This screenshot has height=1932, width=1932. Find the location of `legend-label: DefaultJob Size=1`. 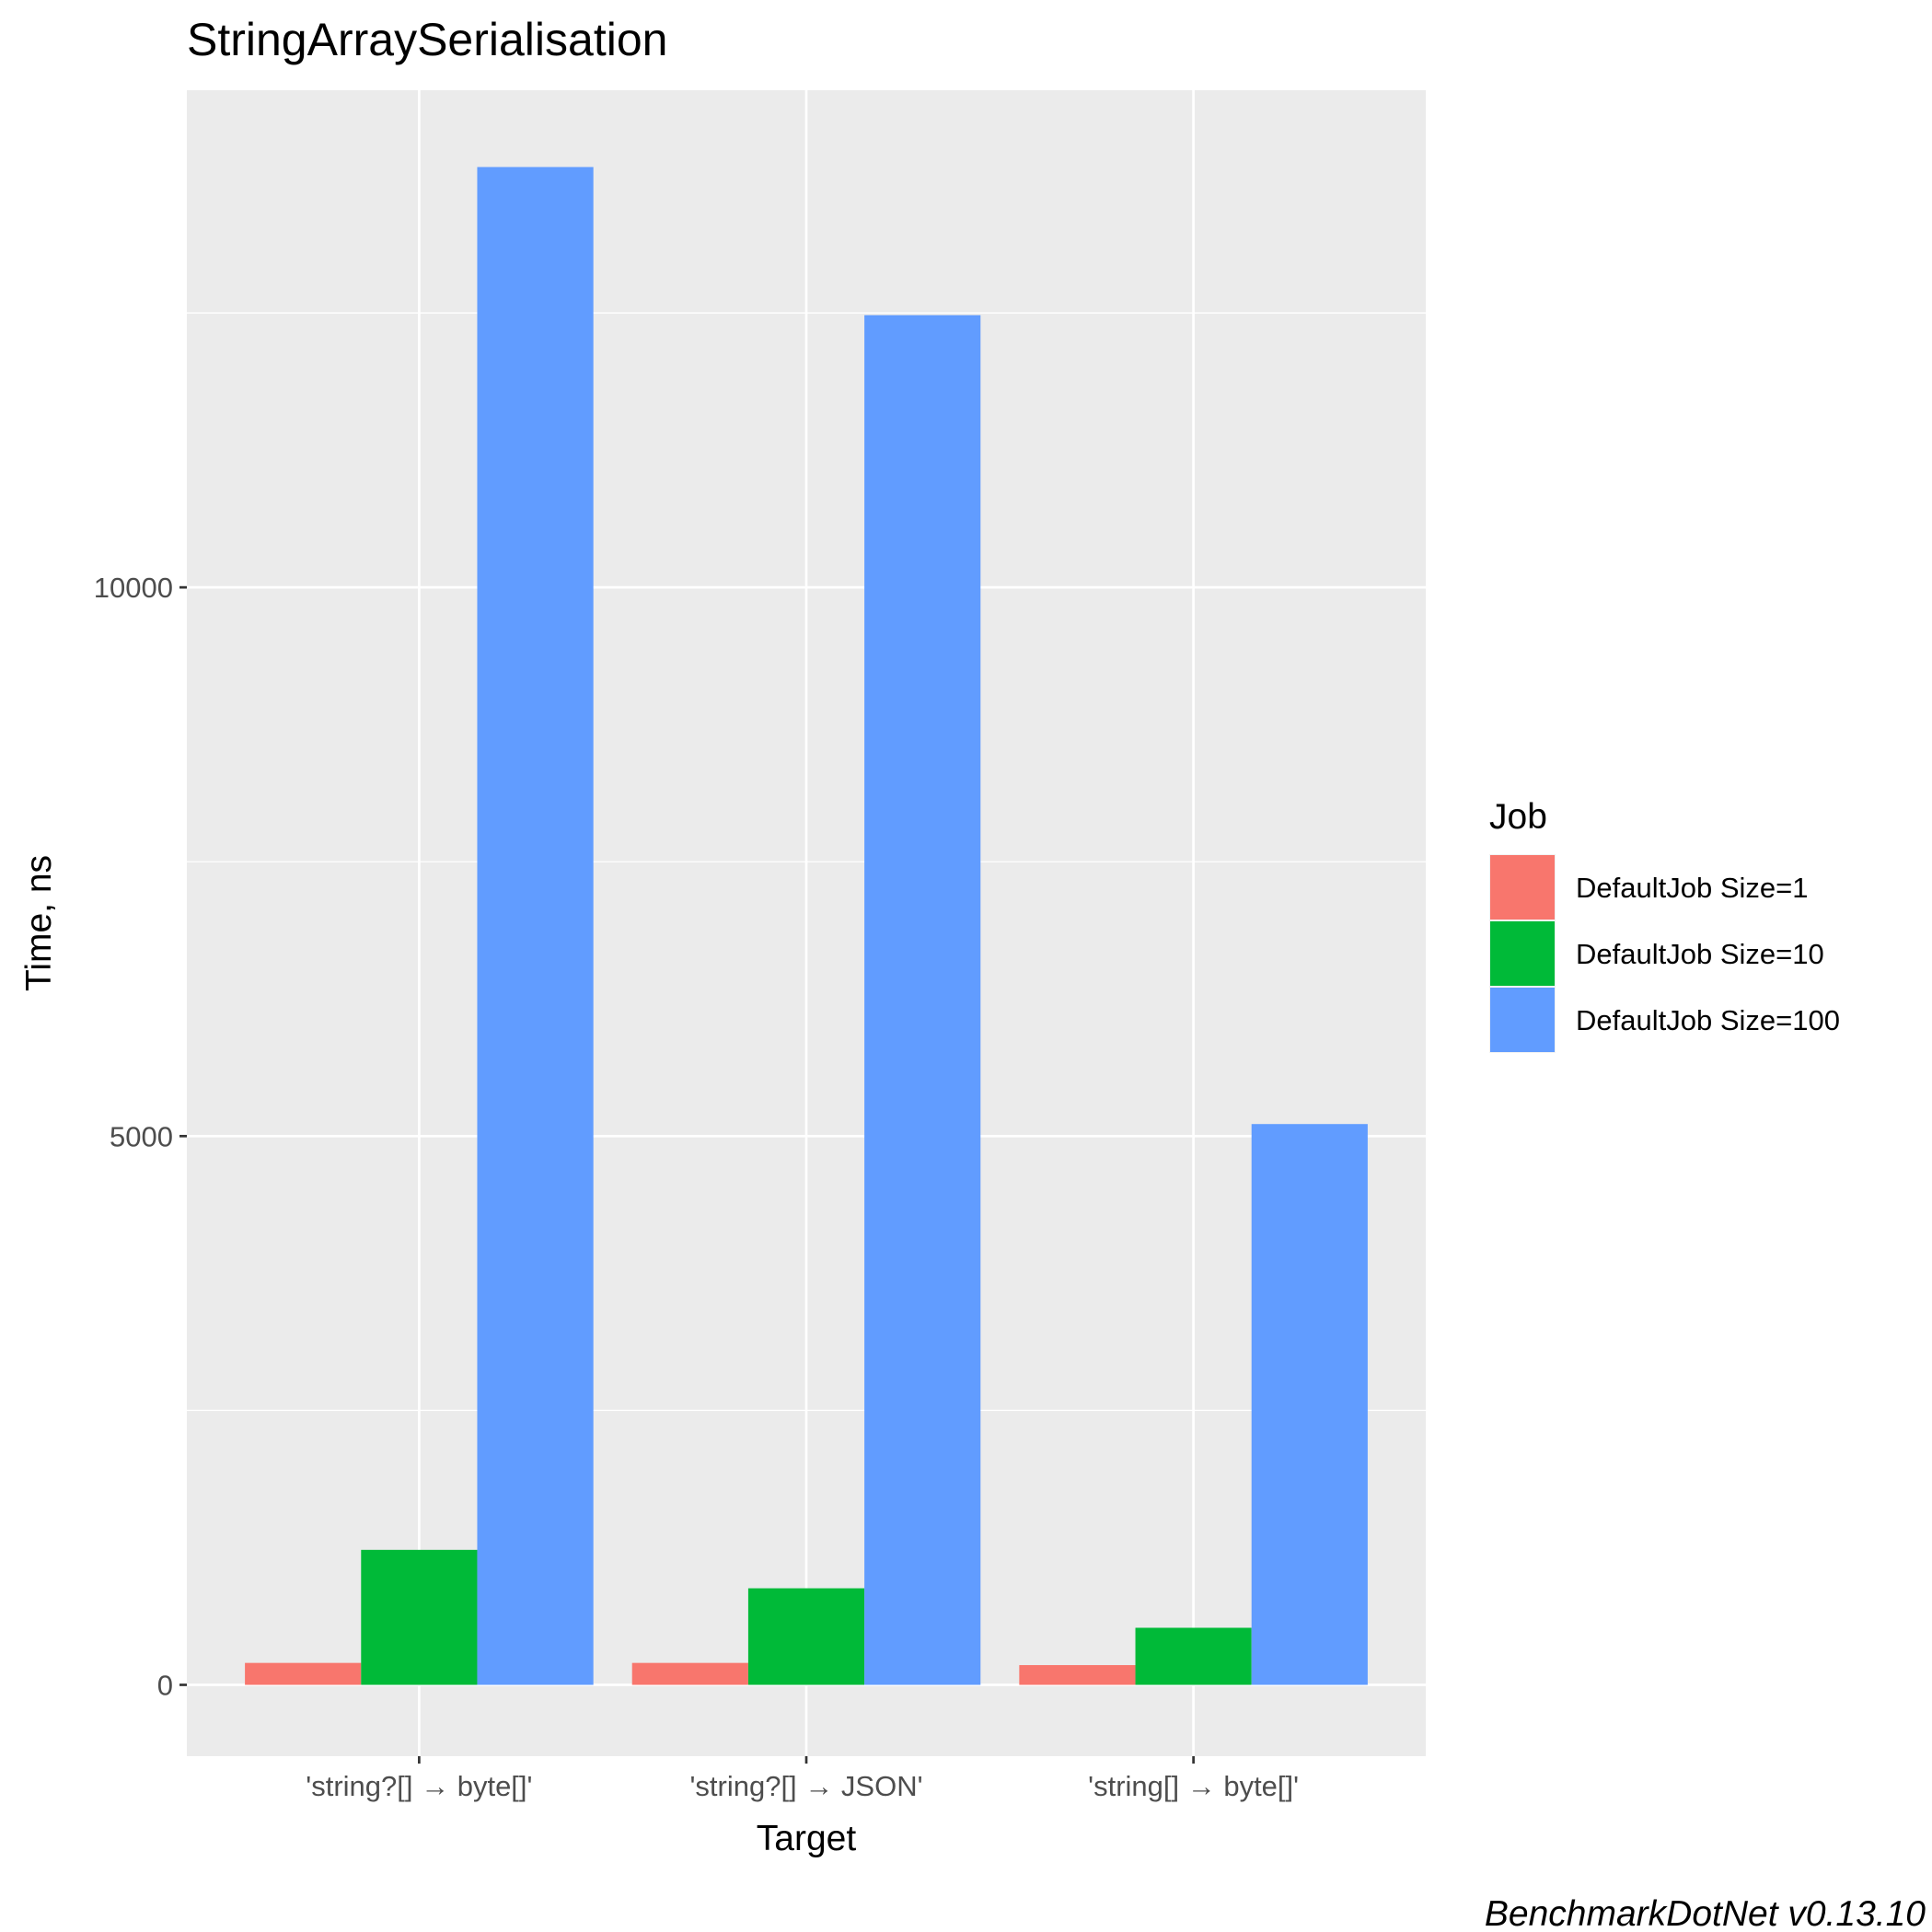

legend-label: DefaultJob Size=1 is located at coordinates (1692, 888).